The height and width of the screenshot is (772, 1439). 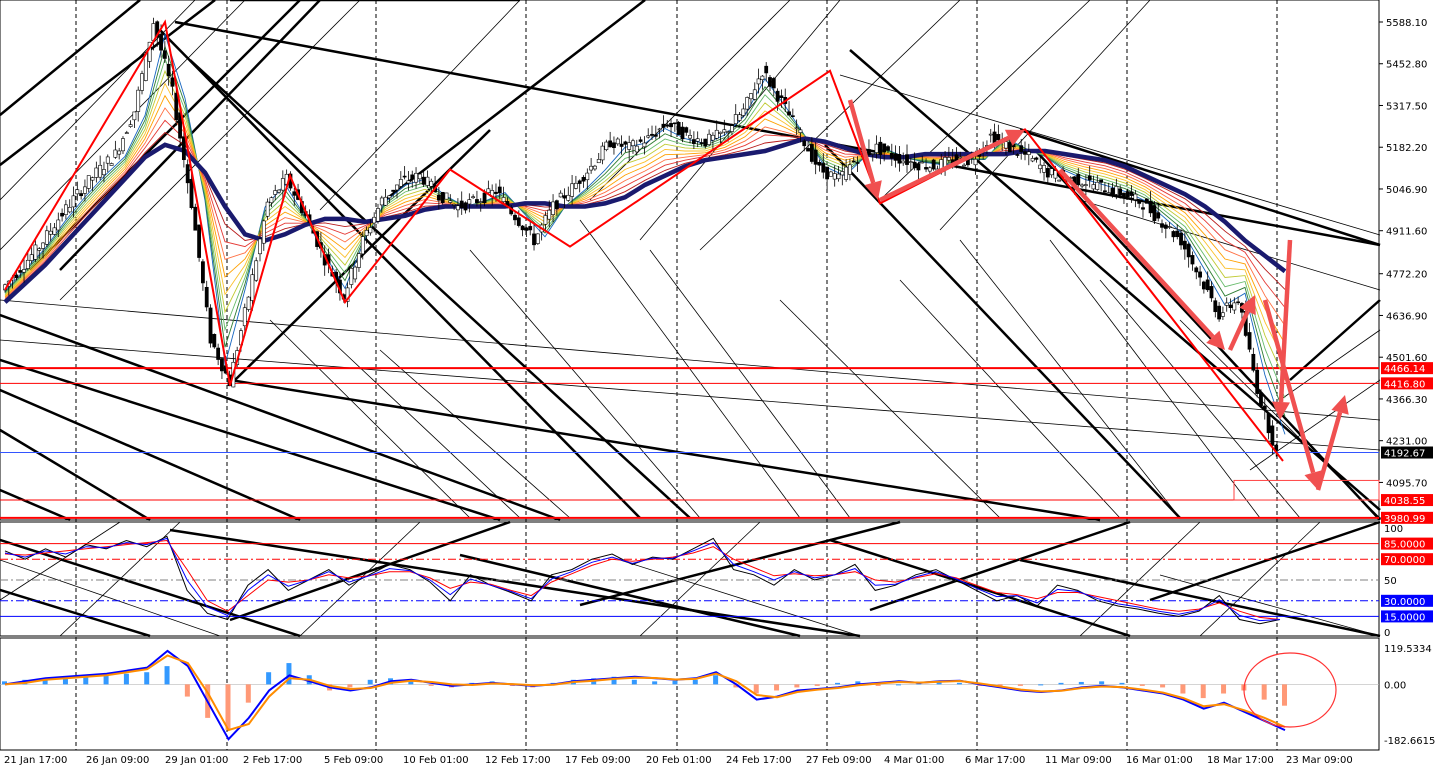 What do you see at coordinates (995, 760) in the screenshot?
I see `time-tick-label: 6 Mar 17:00` at bounding box center [995, 760].